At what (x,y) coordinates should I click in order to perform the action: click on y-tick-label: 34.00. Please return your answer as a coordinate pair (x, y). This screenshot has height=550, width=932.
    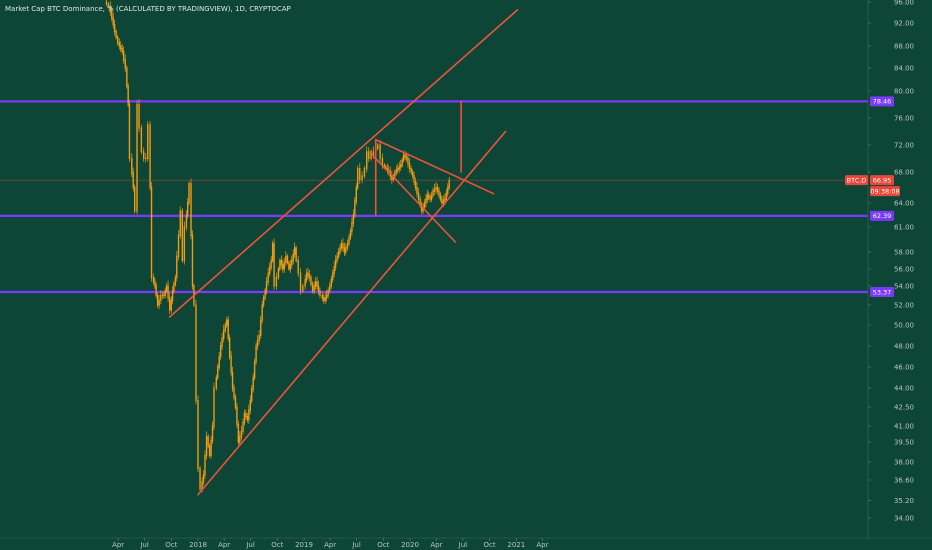
    Looking at the image, I should click on (904, 518).